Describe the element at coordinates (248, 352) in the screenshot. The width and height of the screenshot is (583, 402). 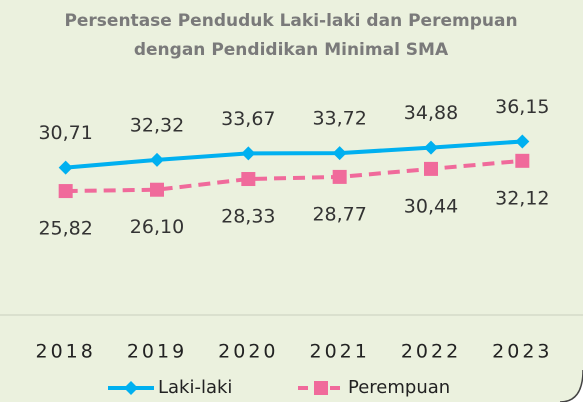
I see `x-tick-label: 2020` at that location.